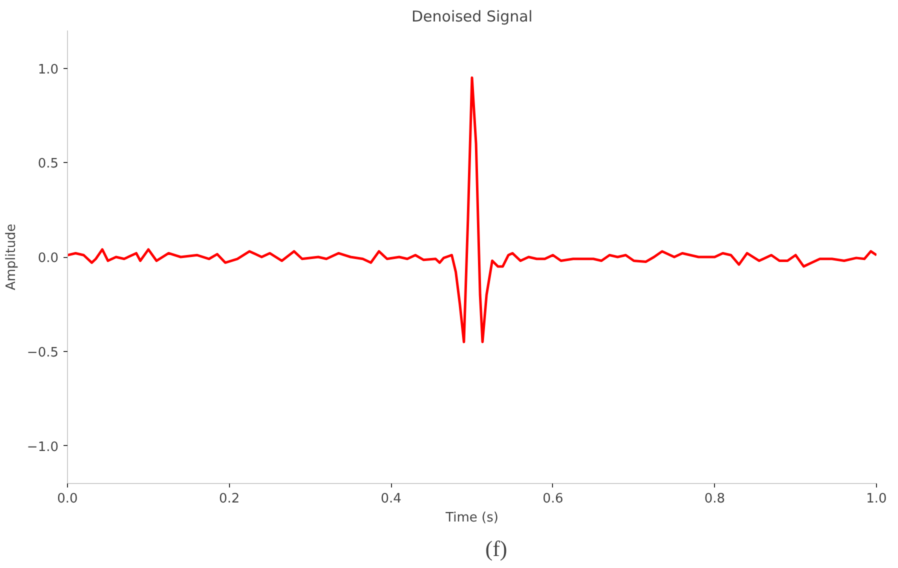 The width and height of the screenshot is (898, 568). I want to click on x-tick-label: 0.0, so click(67, 499).